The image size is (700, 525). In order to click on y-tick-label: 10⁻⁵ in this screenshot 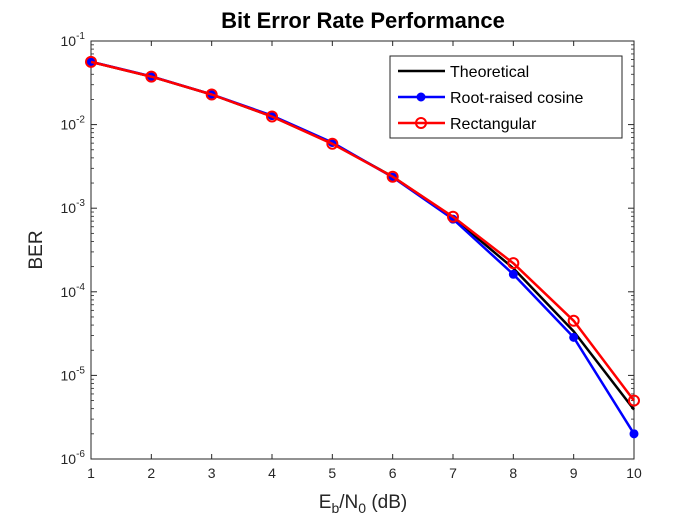, I will do `click(73, 374)`.